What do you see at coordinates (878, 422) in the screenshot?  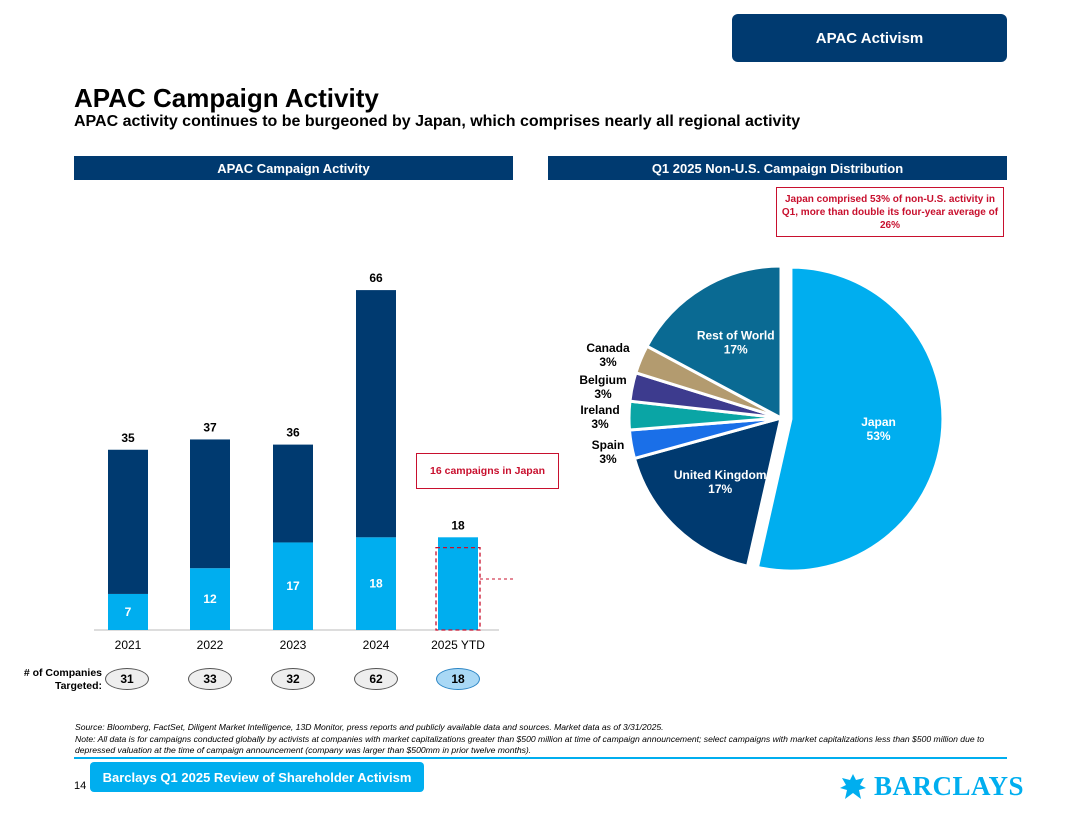 I see `pie-category-label: Japan` at bounding box center [878, 422].